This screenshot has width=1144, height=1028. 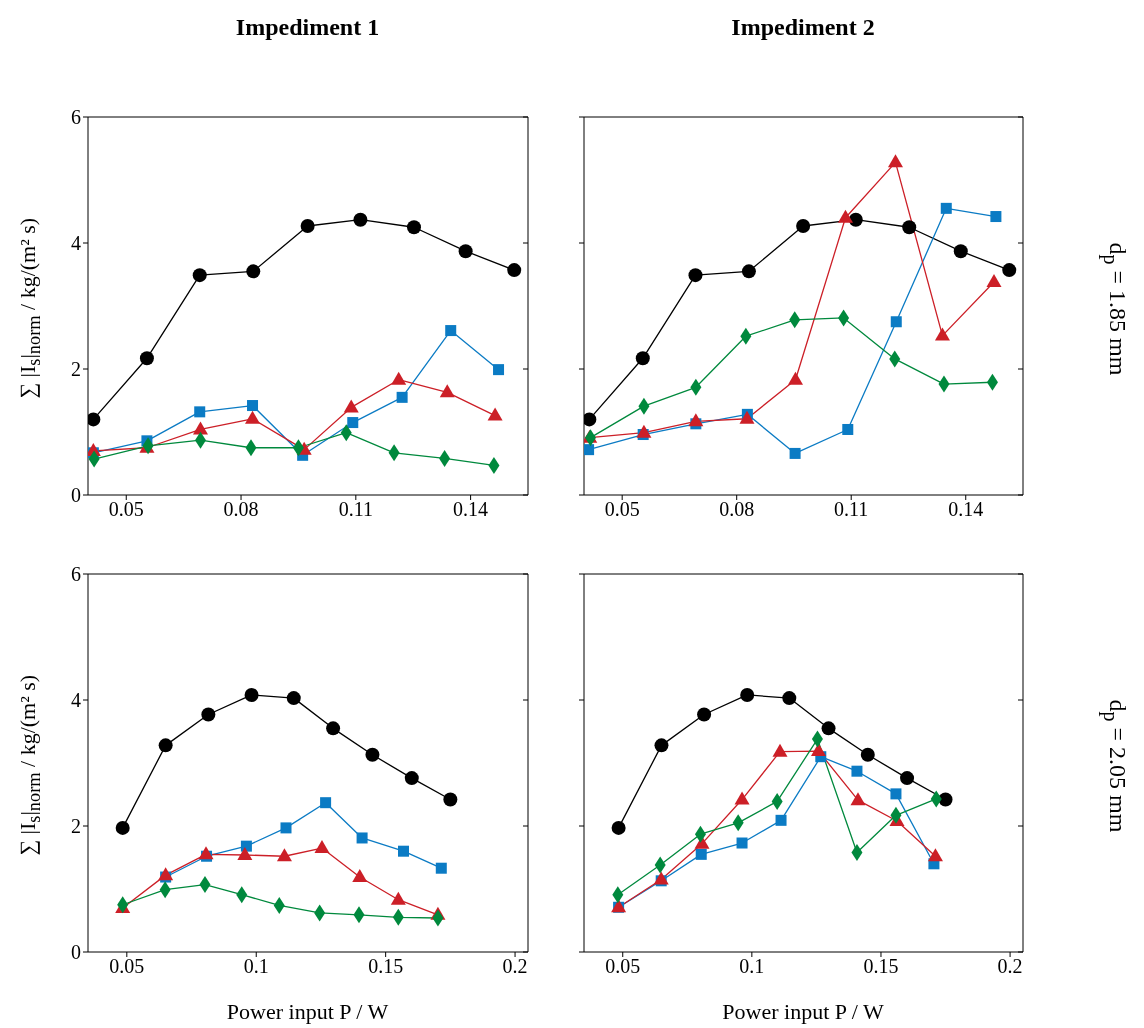 What do you see at coordinates (752, 966) in the screenshot?
I see `x-tick-label: 0.1` at bounding box center [752, 966].